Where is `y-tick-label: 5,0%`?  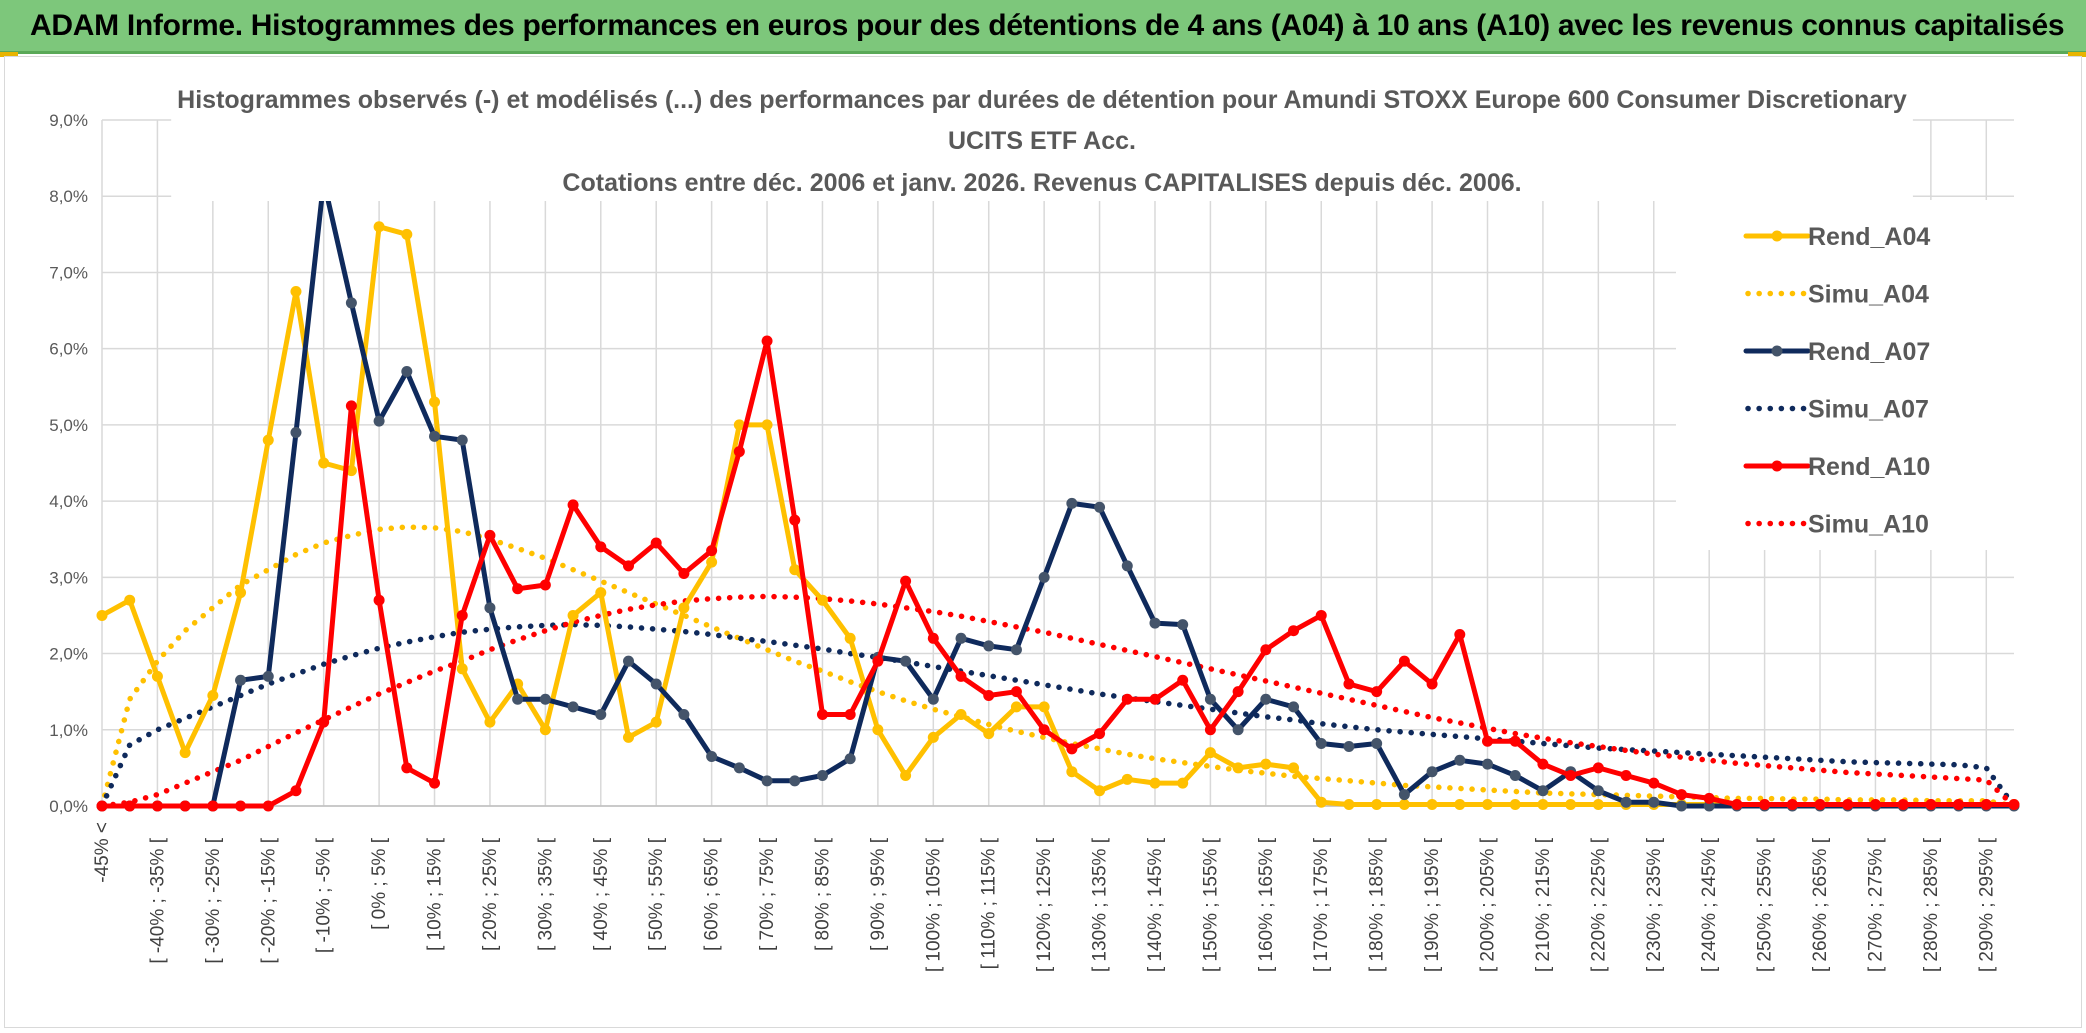 y-tick-label: 5,0% is located at coordinates (68, 425).